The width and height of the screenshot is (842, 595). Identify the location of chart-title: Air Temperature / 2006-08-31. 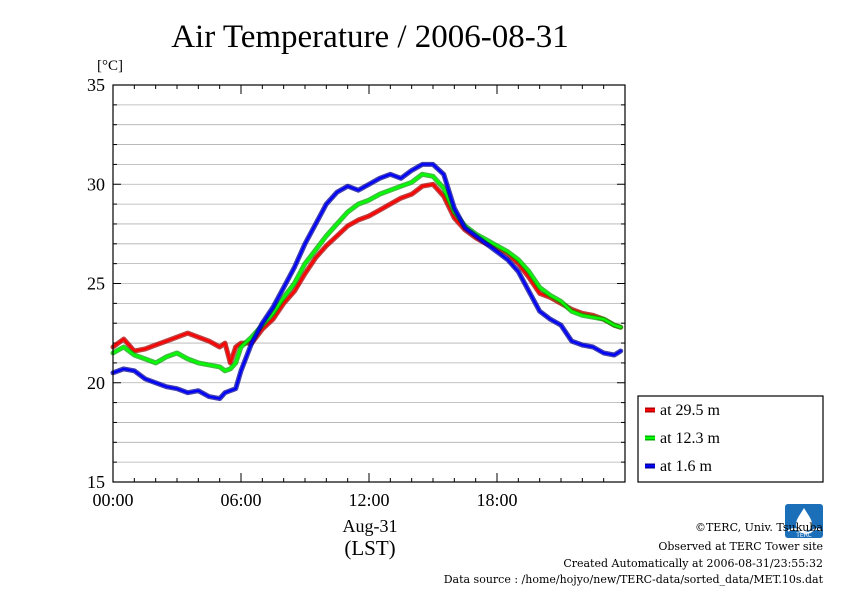
(370, 37).